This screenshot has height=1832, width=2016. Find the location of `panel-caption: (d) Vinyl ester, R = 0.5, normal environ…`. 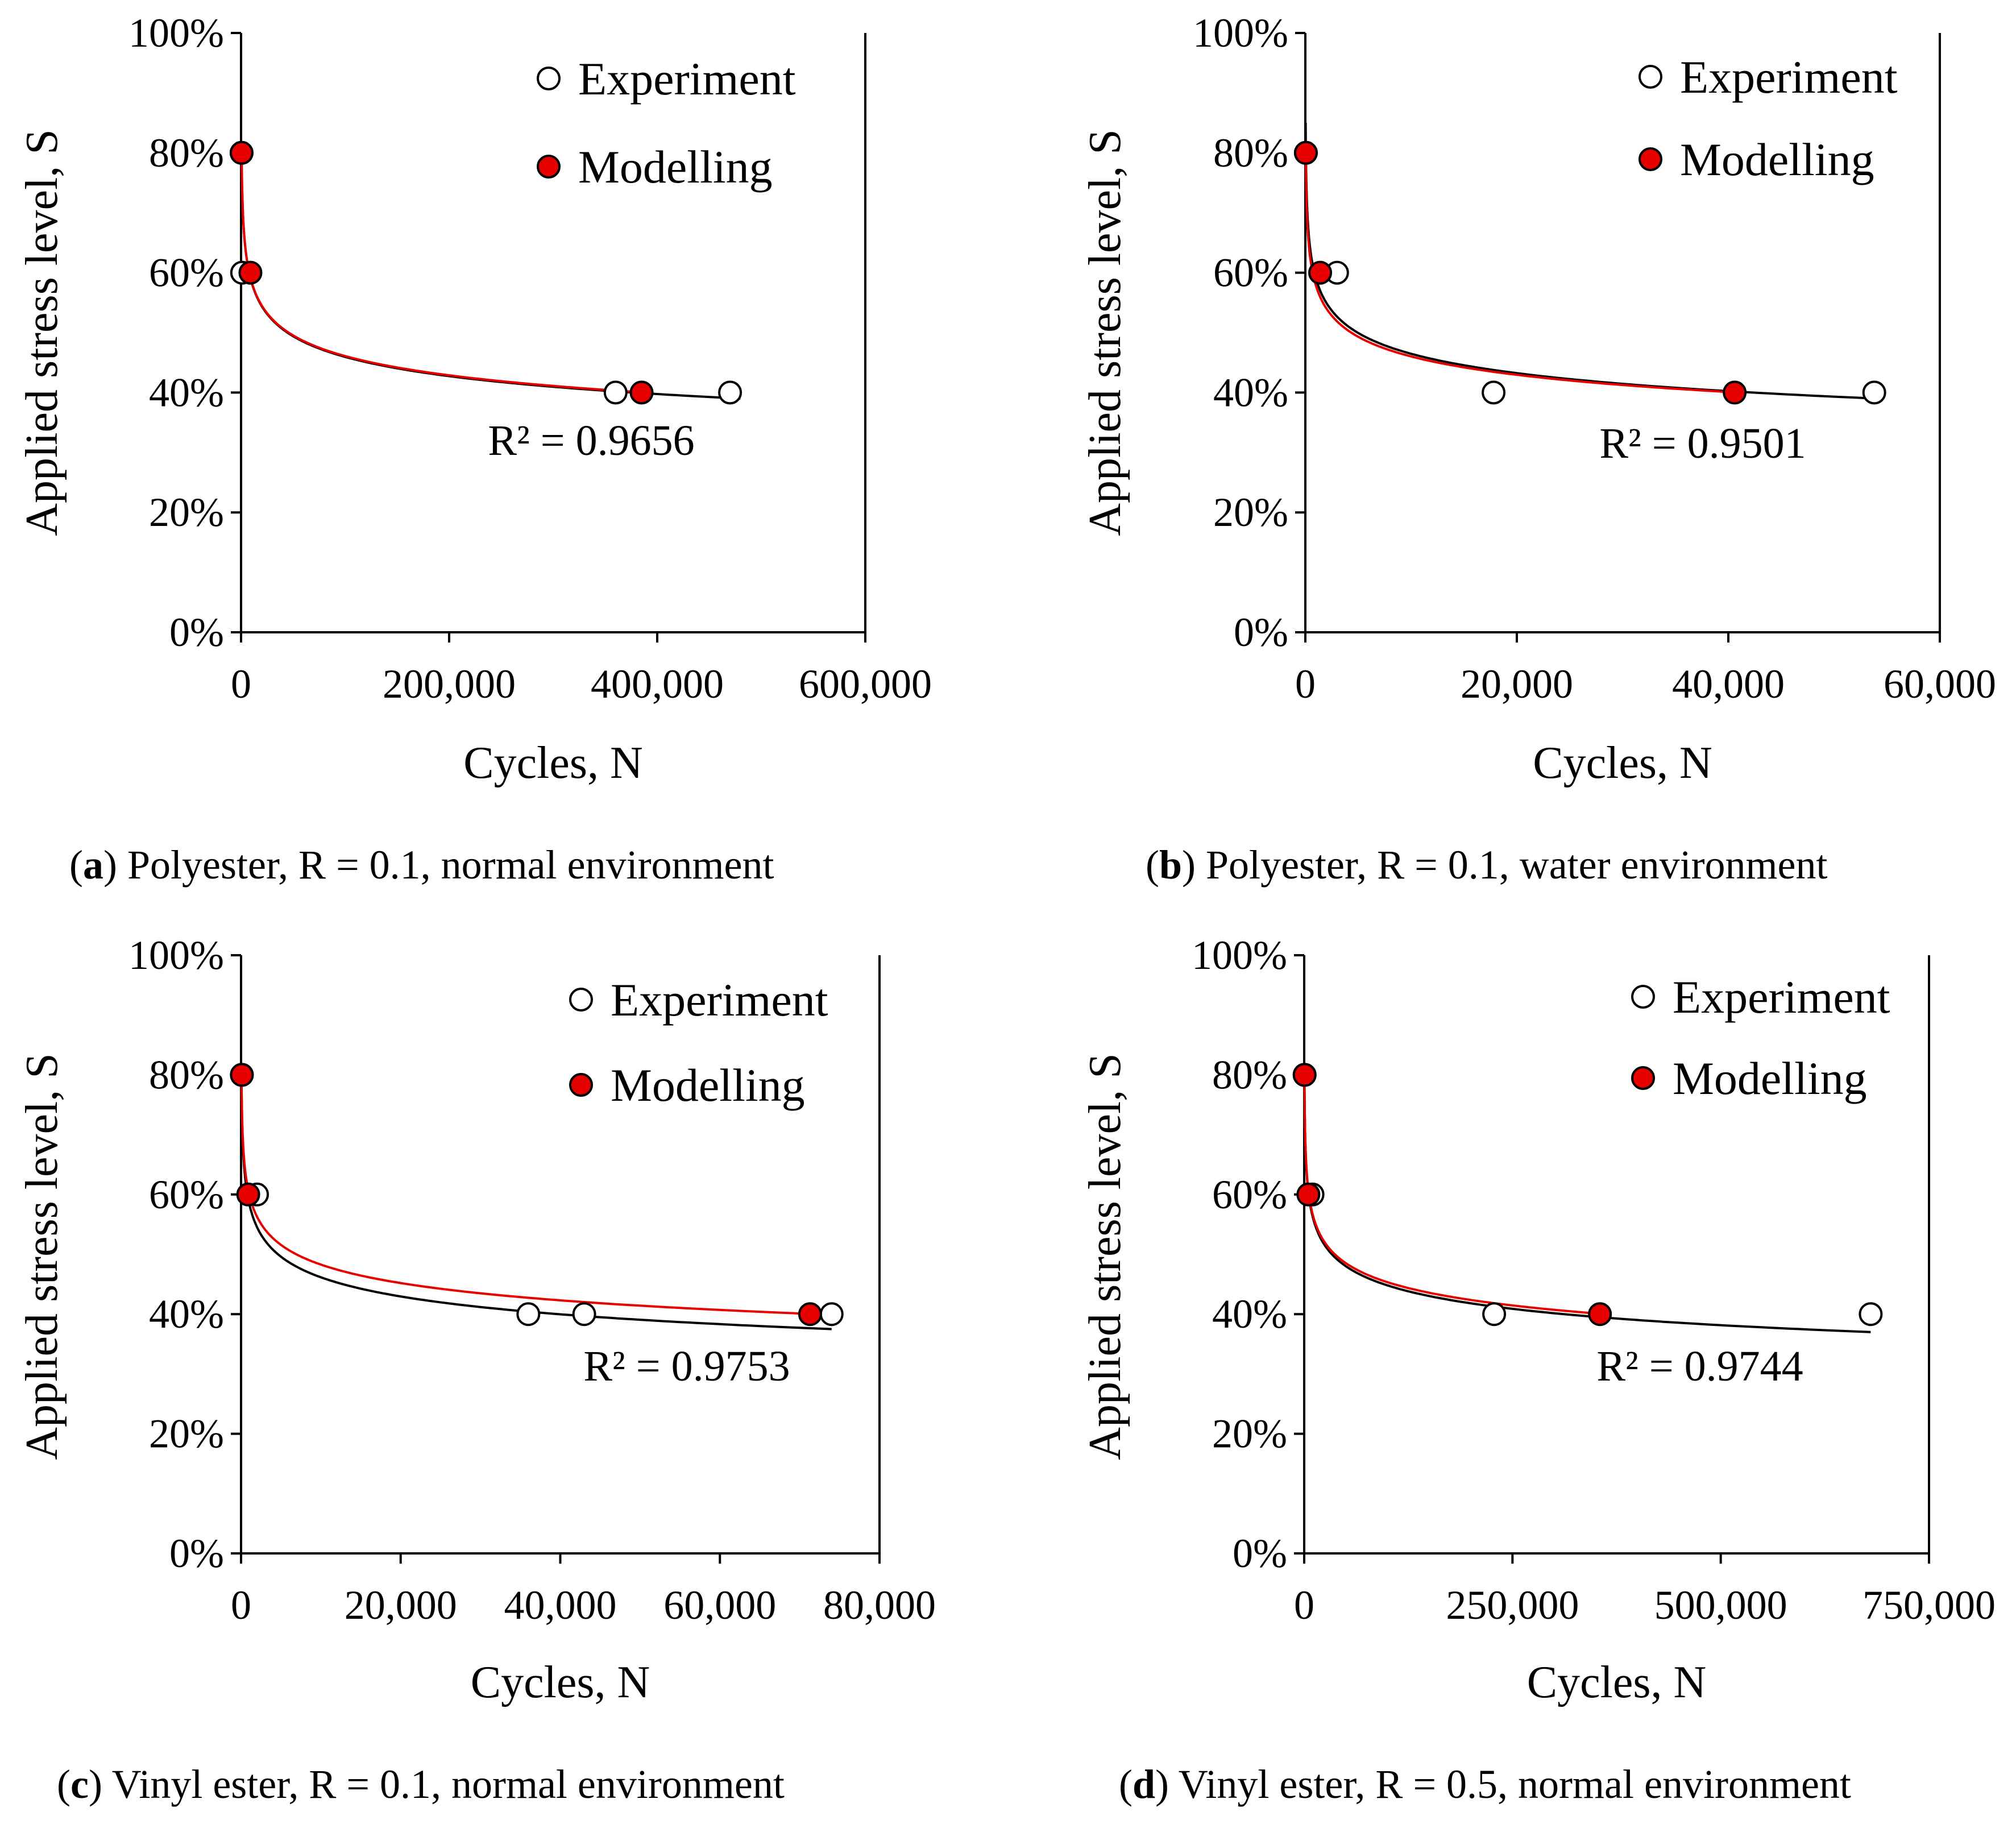

panel-caption: (d) Vinyl ester, R = 0.5, normal environ… is located at coordinates (1485, 1784).